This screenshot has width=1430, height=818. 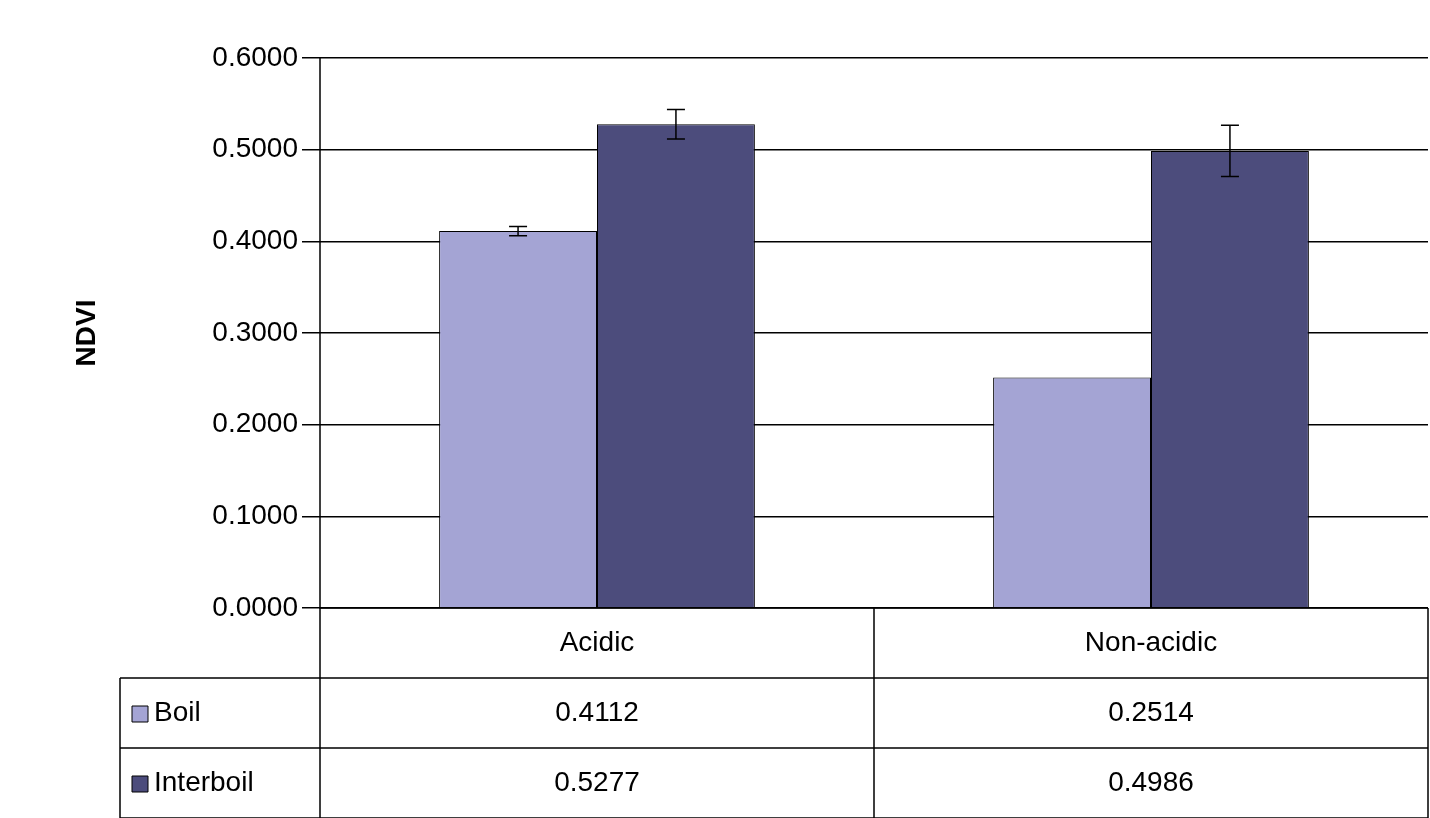 I want to click on legend-label: Interboil, so click(x=204, y=781).